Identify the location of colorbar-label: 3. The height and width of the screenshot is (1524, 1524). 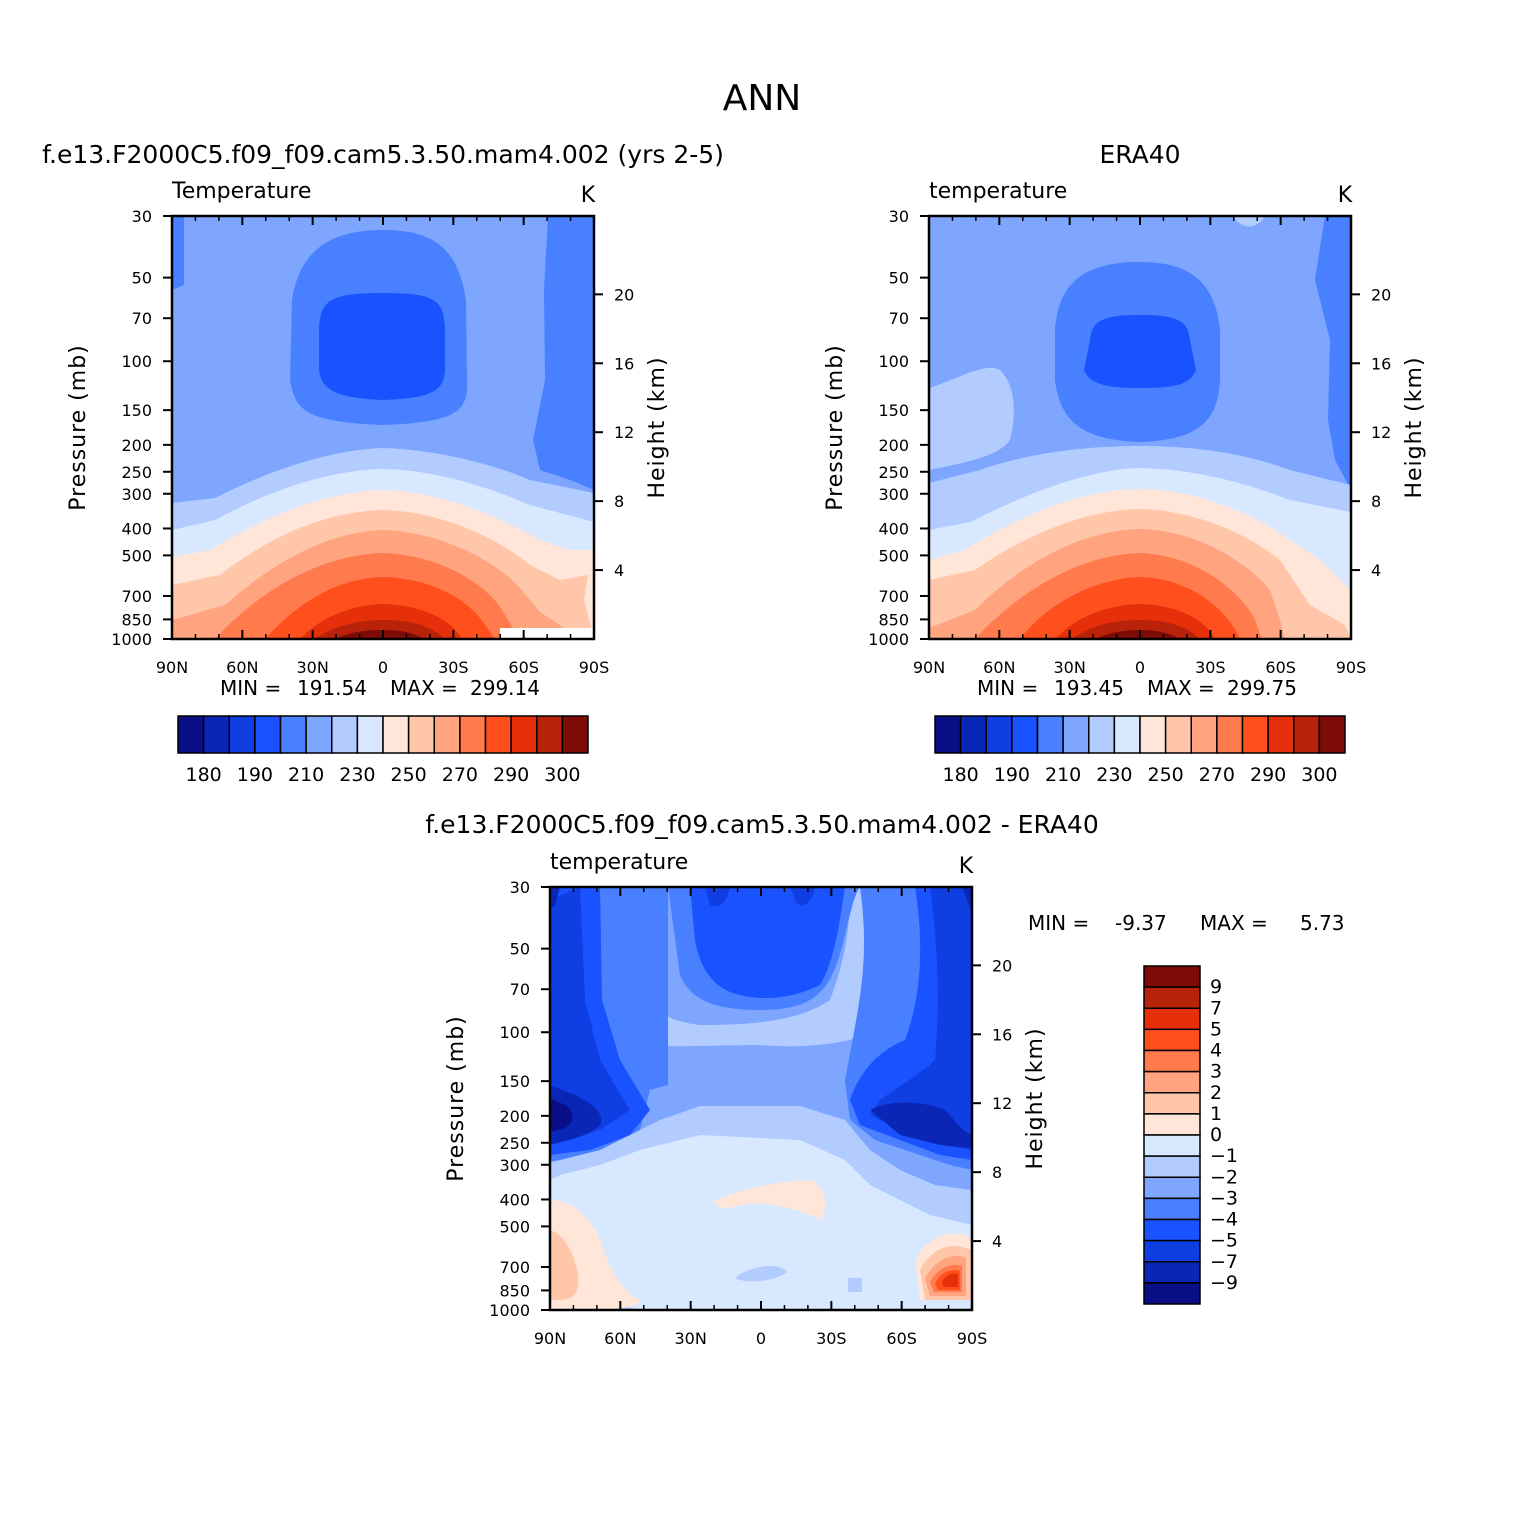
(1216, 1072).